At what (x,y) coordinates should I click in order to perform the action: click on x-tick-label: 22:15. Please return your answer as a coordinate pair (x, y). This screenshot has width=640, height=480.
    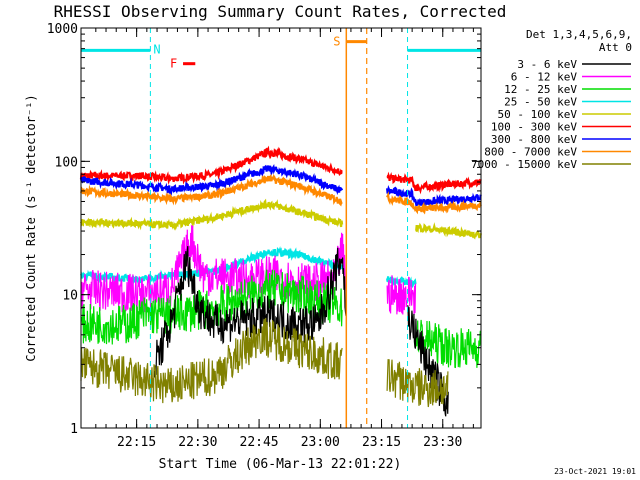
    Looking at the image, I should click on (136, 442).